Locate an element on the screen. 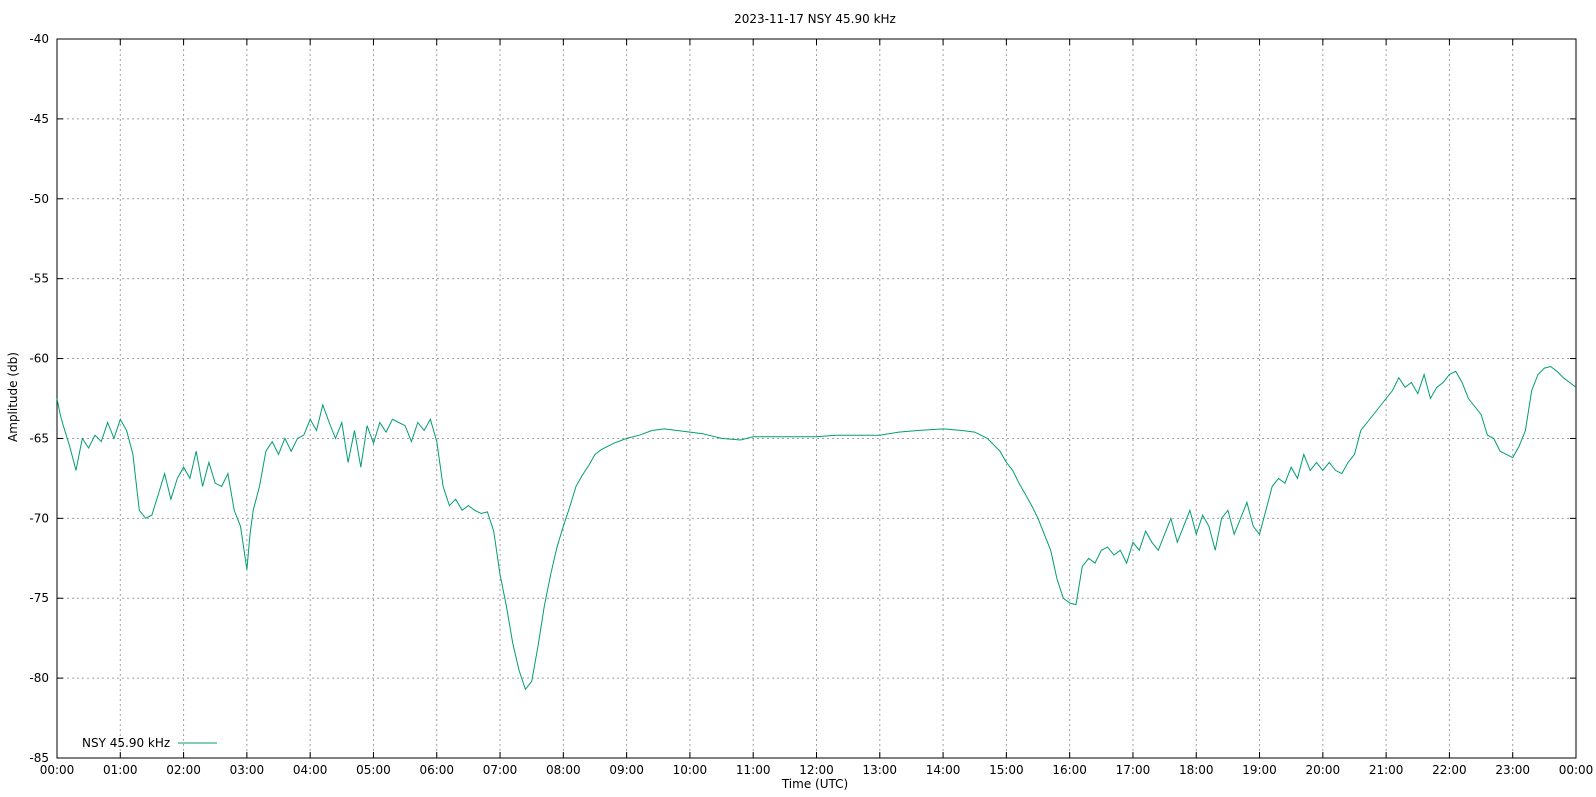 The width and height of the screenshot is (1596, 797). y-tick-label: -65 is located at coordinates (39, 438).